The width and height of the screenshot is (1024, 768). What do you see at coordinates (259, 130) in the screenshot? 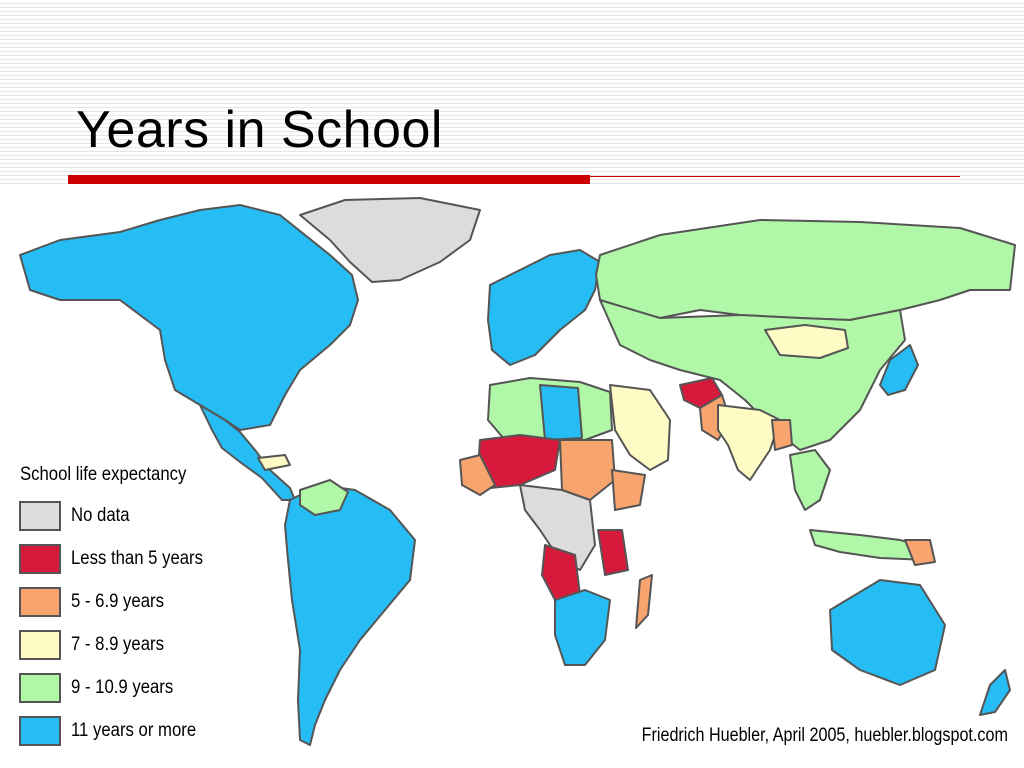
I see `slide-title: Years in School` at bounding box center [259, 130].